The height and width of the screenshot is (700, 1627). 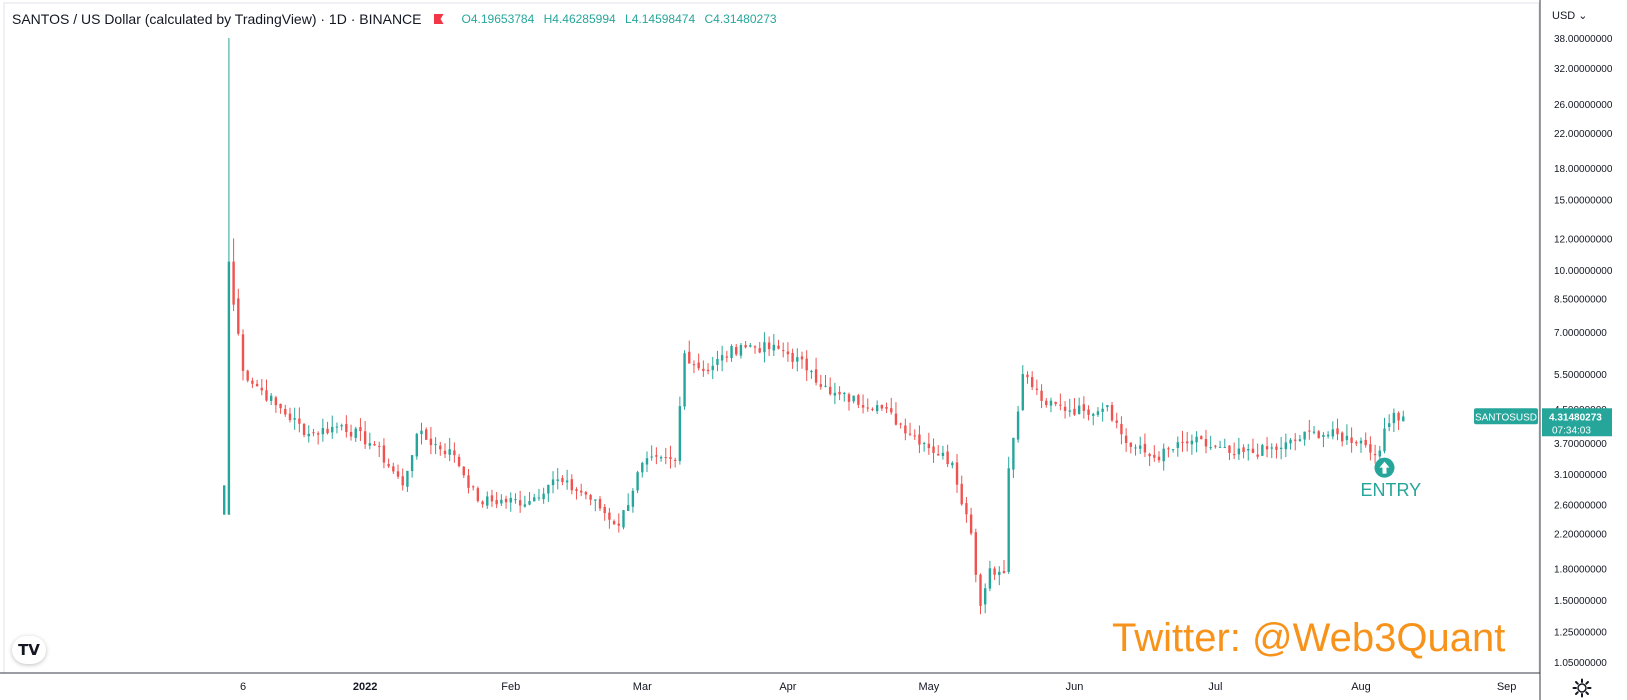 What do you see at coordinates (29, 650) in the screenshot?
I see `tradingview-logo-icon: TV` at bounding box center [29, 650].